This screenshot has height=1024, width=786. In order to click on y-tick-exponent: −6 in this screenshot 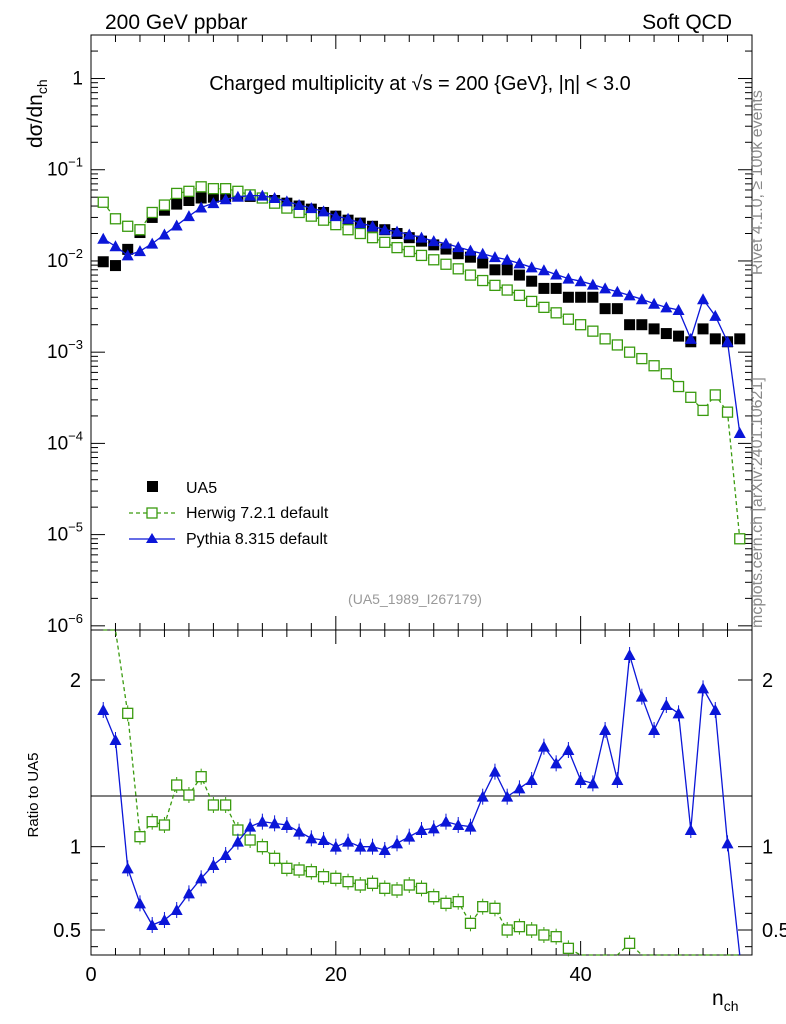, I will do `click(75, 618)`.